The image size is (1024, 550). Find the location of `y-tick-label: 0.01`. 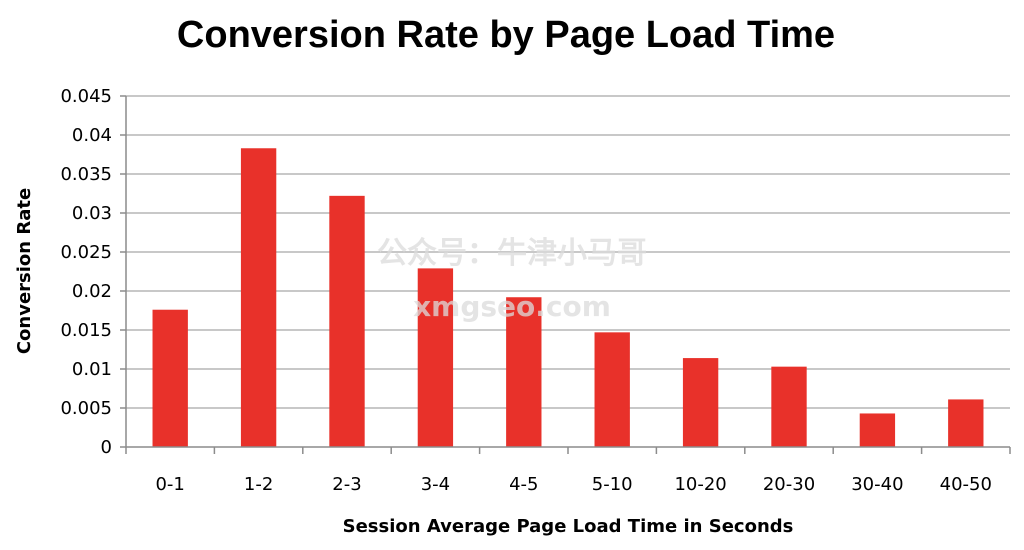

y-tick-label: 0.01 is located at coordinates (92, 369).